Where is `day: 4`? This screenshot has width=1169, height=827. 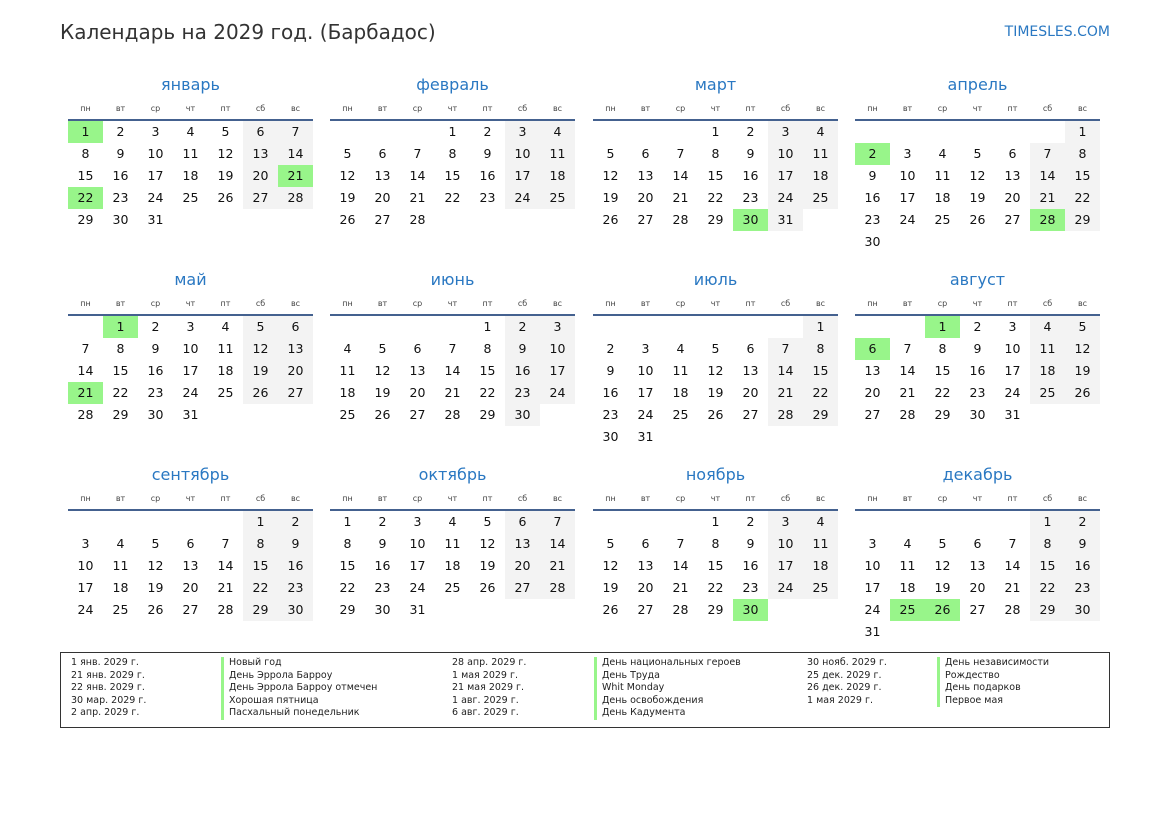 day: 4 is located at coordinates (225, 326).